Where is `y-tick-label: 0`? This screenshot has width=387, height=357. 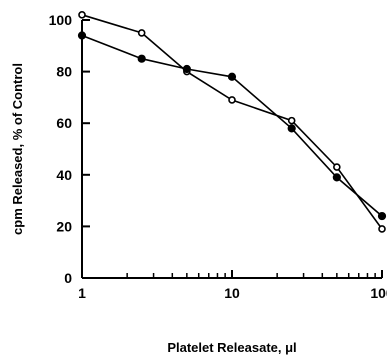
y-tick-label: 0 is located at coordinates (68, 278).